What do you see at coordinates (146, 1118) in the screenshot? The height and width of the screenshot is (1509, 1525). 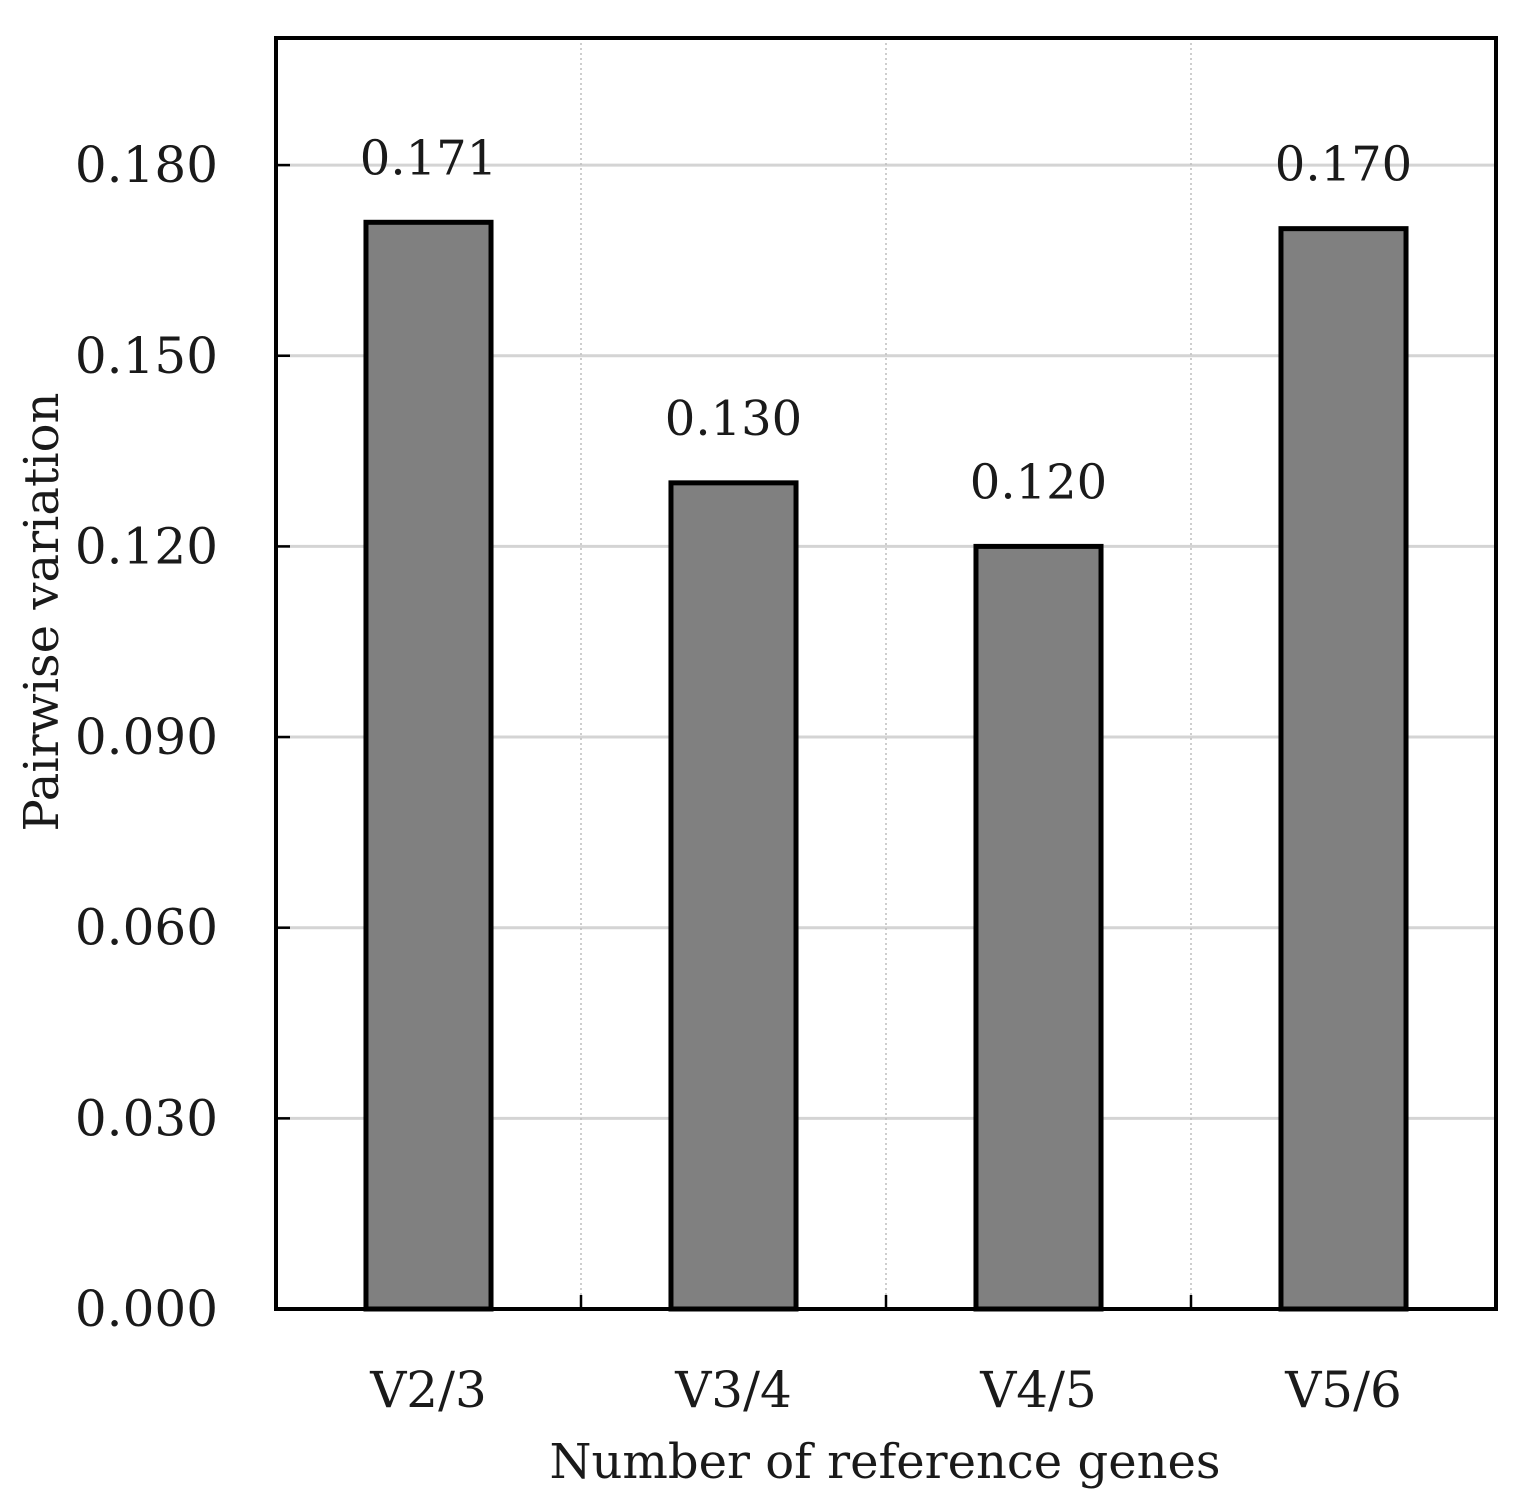 I see `y-tick-label: 0.030` at bounding box center [146, 1118].